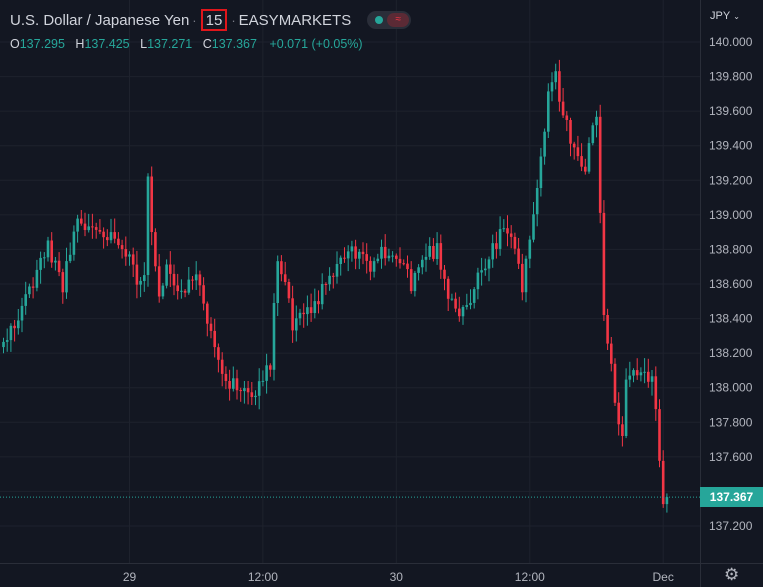 This screenshot has height=587, width=763. I want to click on price-tick-label: 140.000, so click(731, 42).